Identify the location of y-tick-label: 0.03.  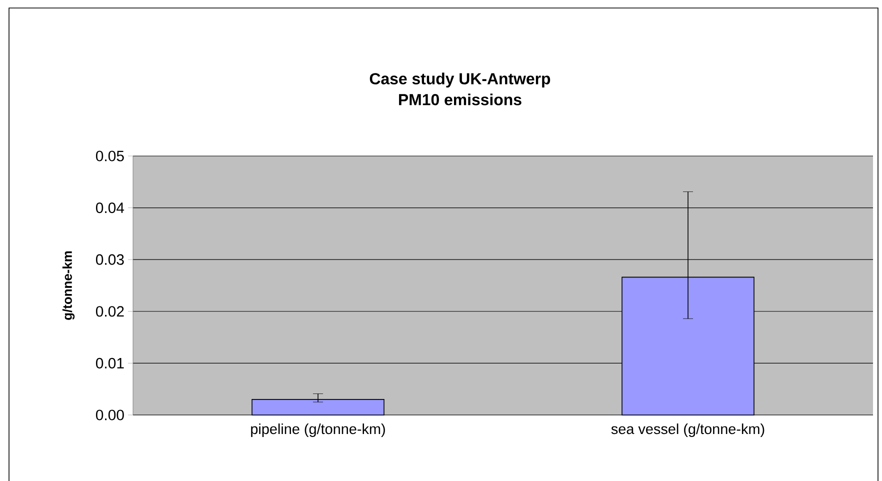
(110, 259).